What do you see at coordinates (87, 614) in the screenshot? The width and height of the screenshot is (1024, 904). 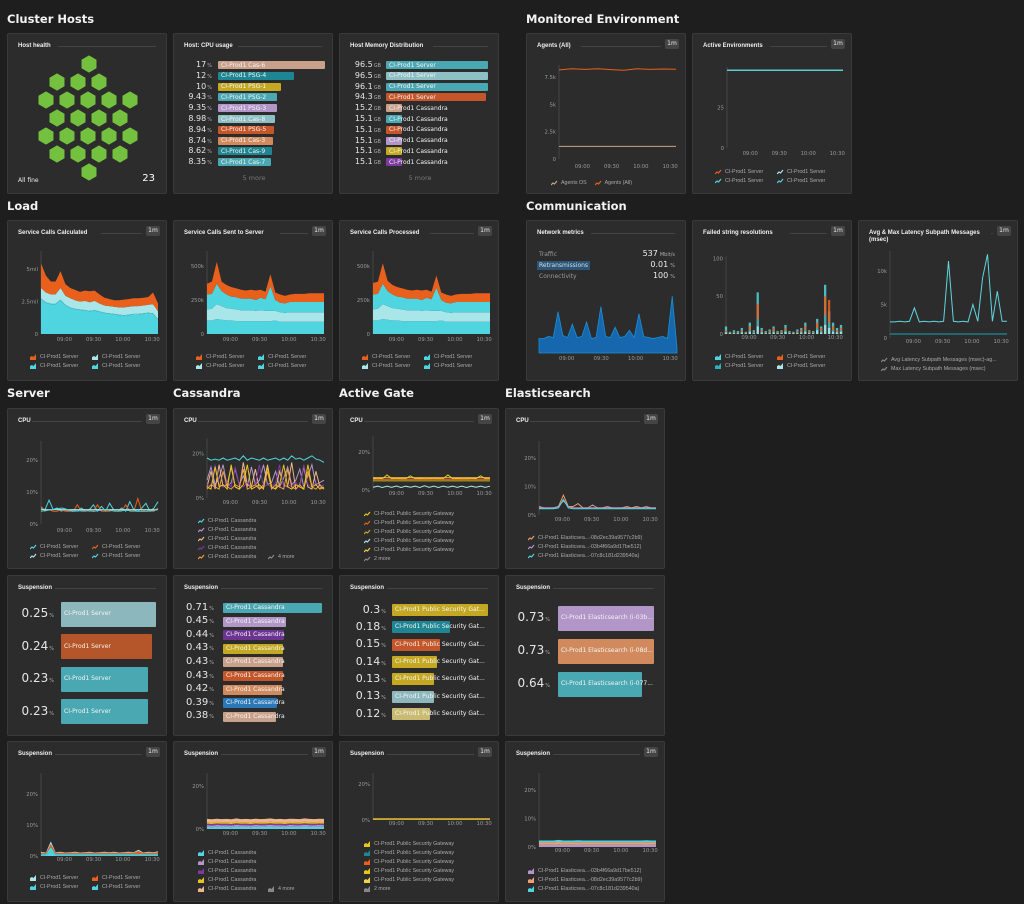 I see `suspension-item: 0.25% CI-Prod1 Server` at bounding box center [87, 614].